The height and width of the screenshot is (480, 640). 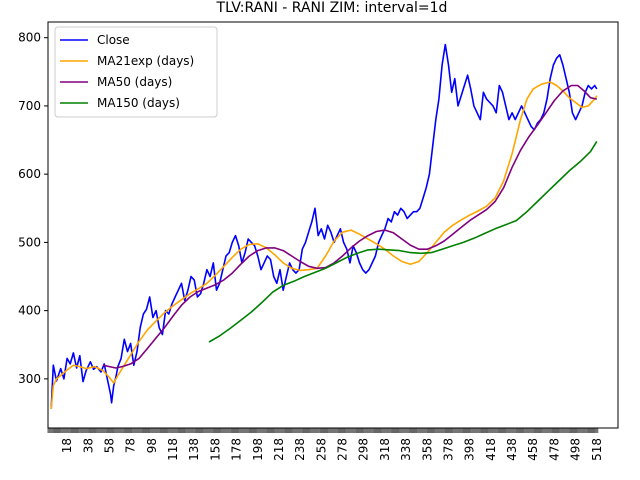 What do you see at coordinates (512, 449) in the screenshot?
I see `x-tick-label: 438` at bounding box center [512, 449].